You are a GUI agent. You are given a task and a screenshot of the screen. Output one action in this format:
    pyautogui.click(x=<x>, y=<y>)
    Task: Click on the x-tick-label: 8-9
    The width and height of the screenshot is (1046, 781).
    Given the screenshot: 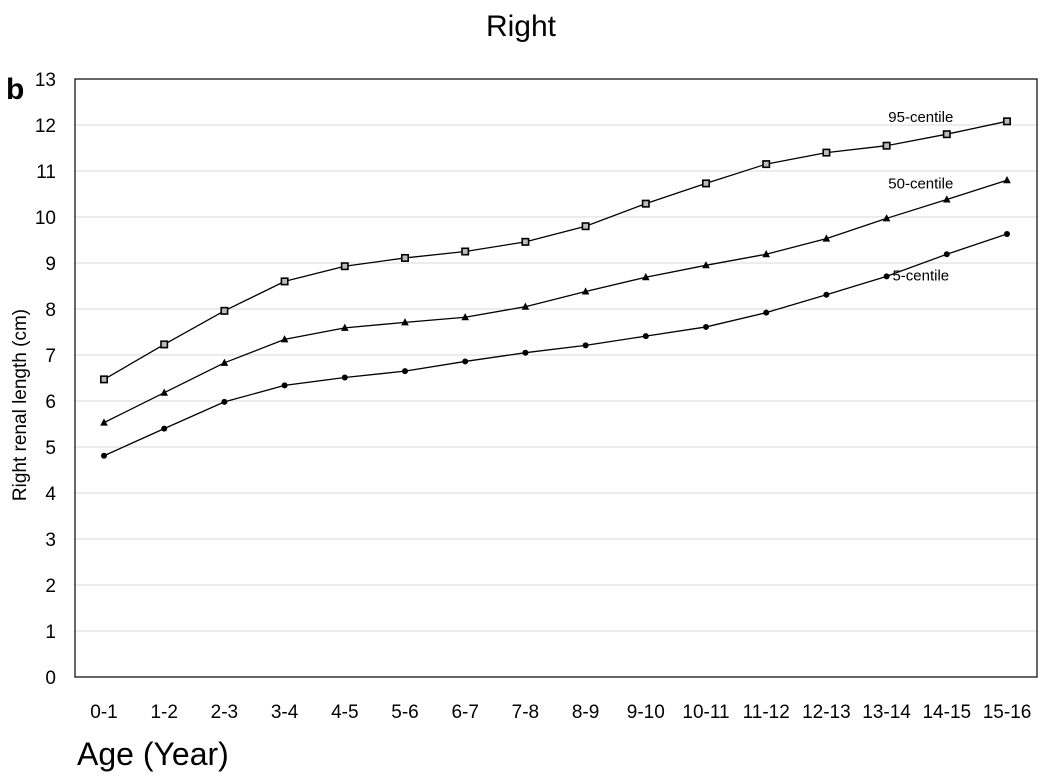 What is the action you would take?
    pyautogui.click(x=585, y=712)
    